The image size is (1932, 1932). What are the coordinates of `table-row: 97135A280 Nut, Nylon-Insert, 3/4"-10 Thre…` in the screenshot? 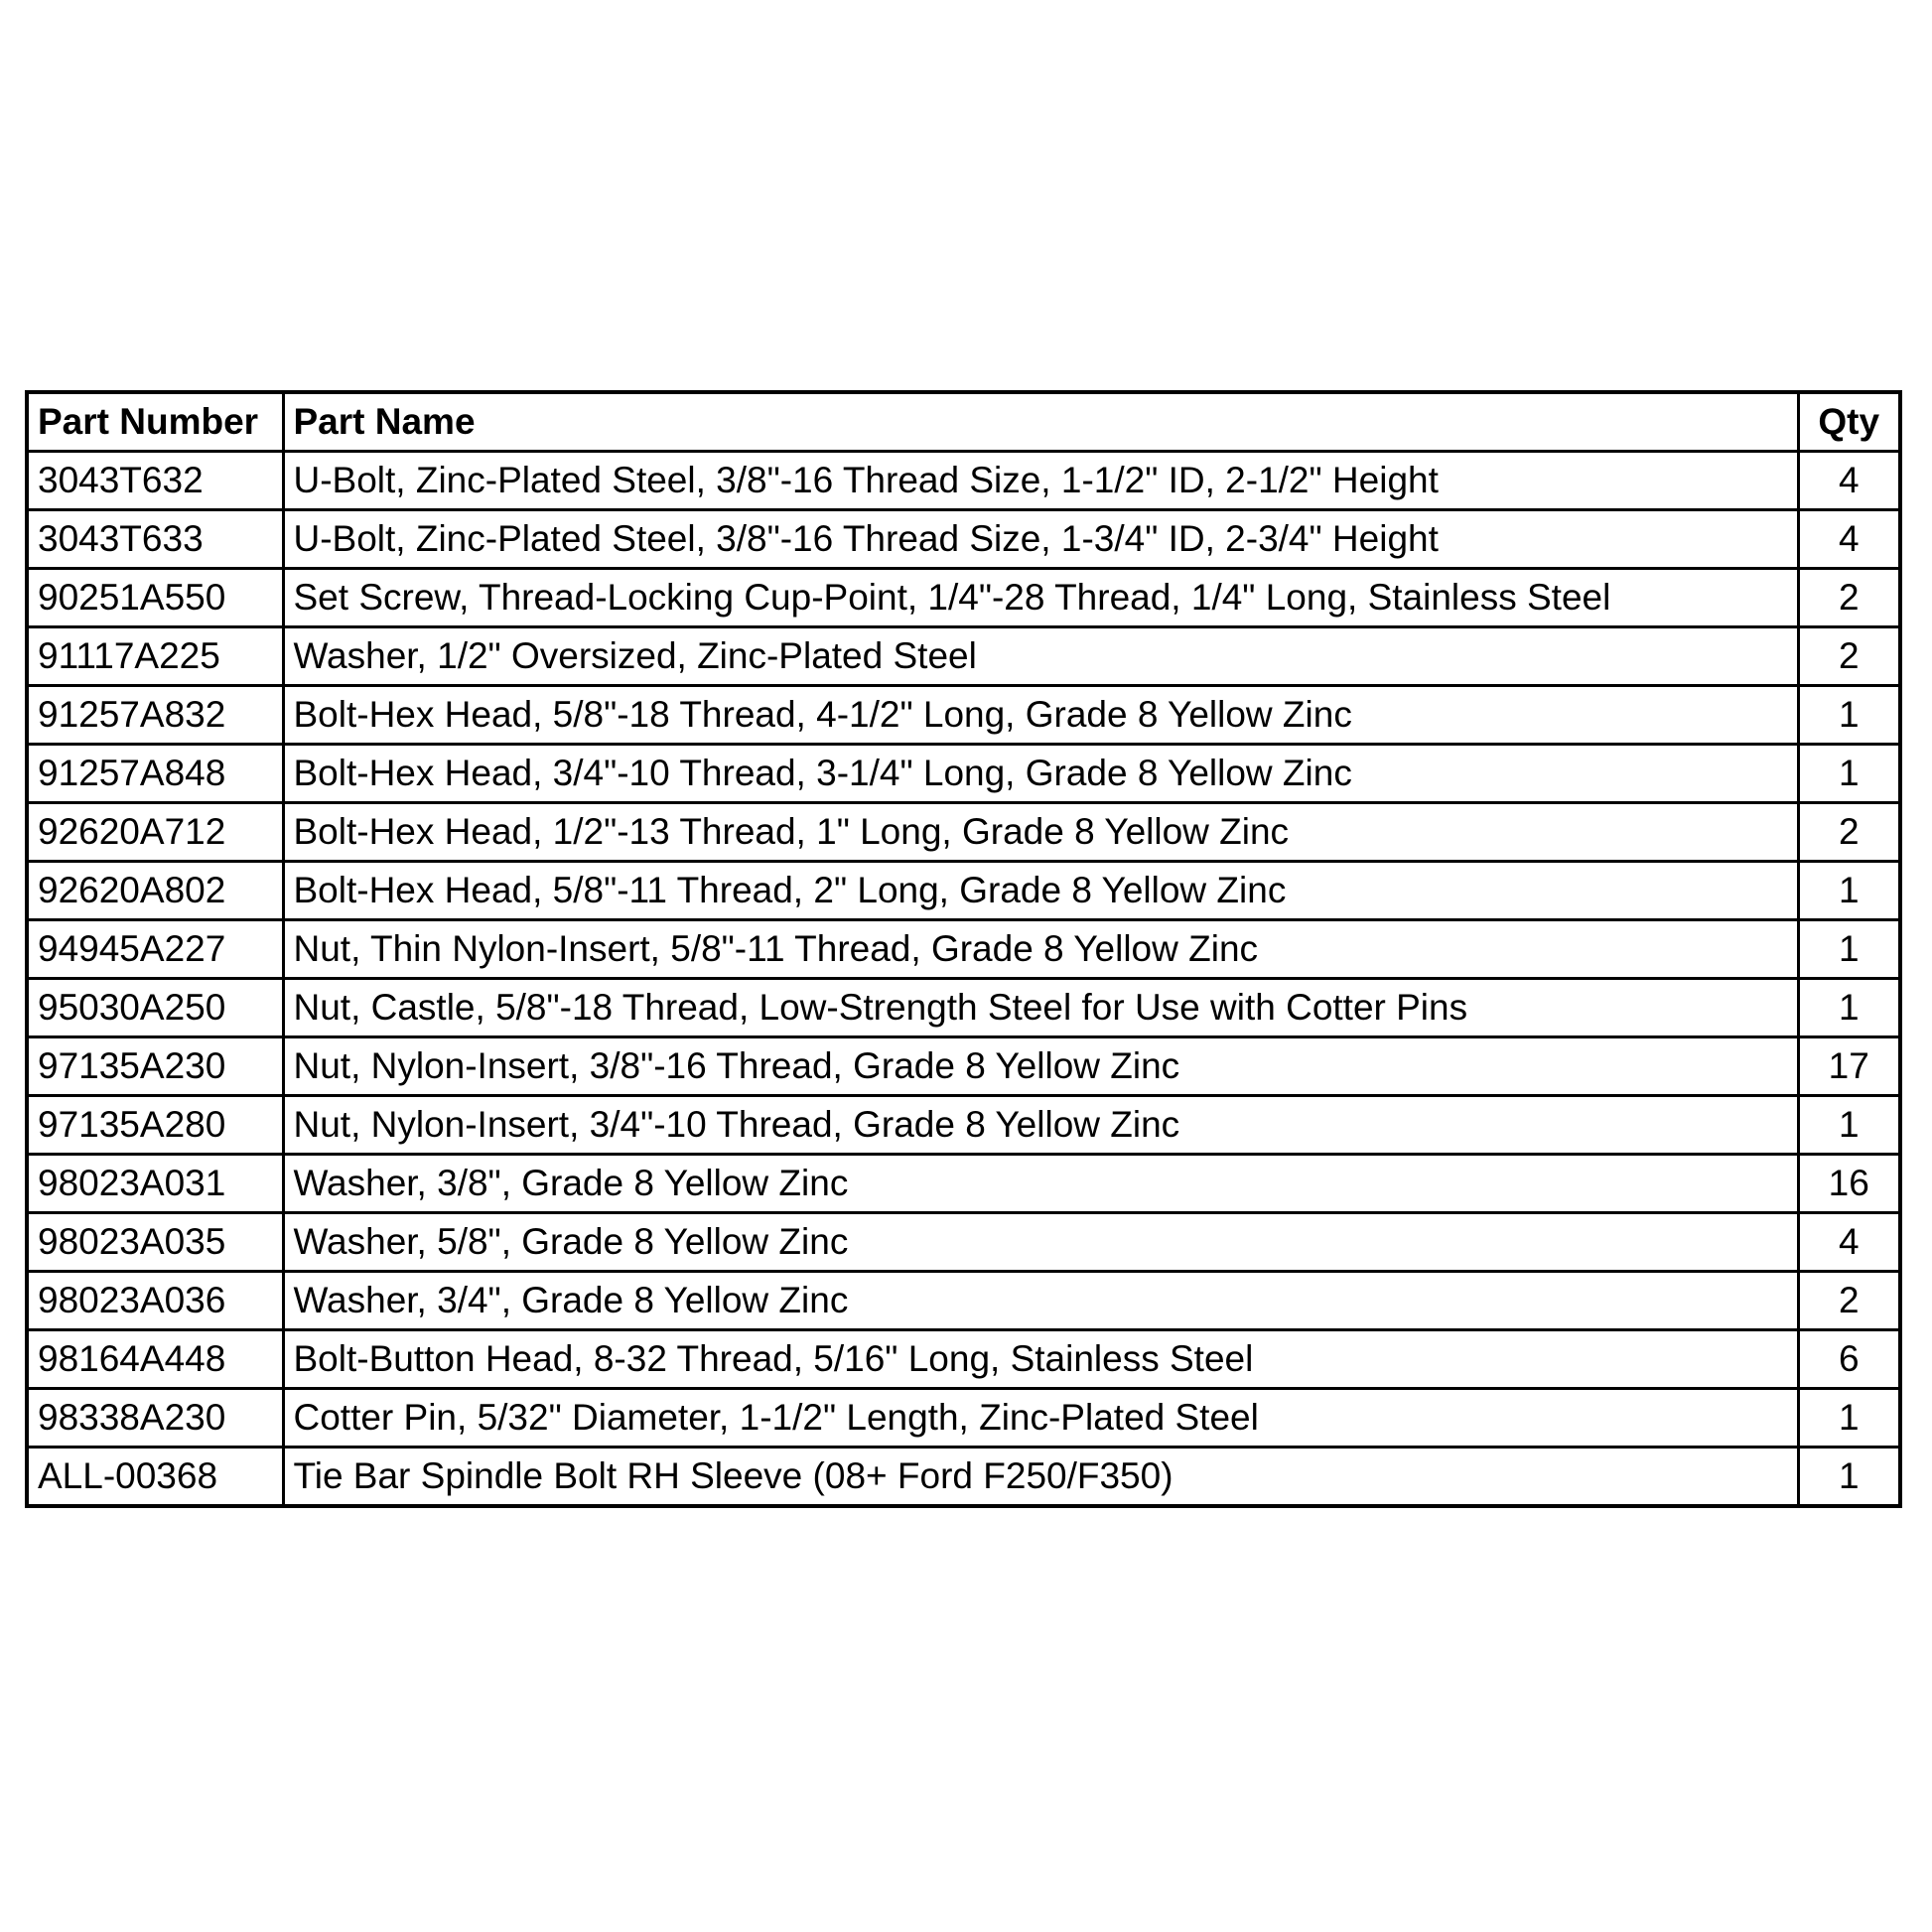 It's located at (963, 1125).